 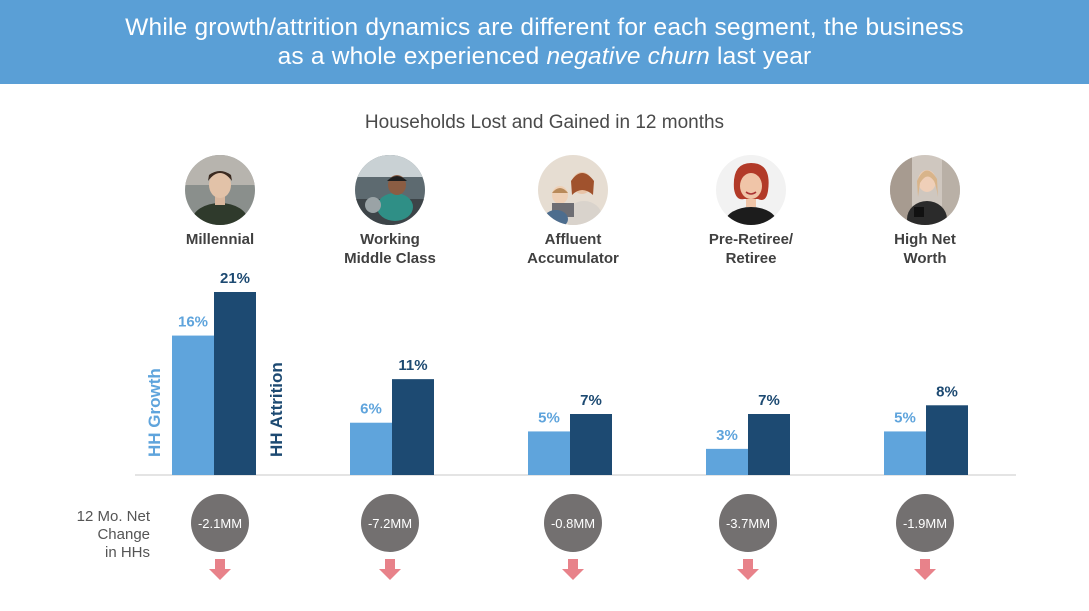 I want to click on net-change-millennial: -2.1MM, so click(x=220, y=523).